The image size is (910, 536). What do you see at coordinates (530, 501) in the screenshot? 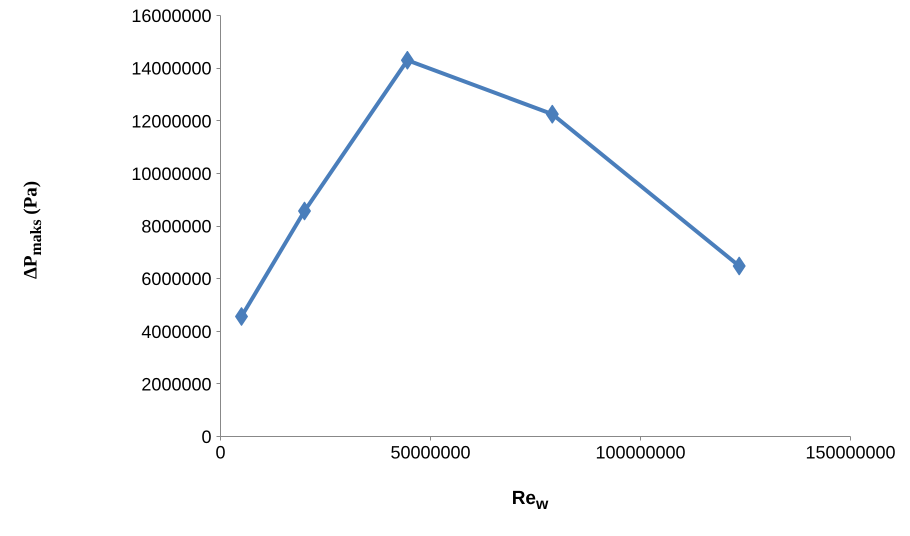
I see `x-axis-title: Re$_{w}$` at bounding box center [530, 501].